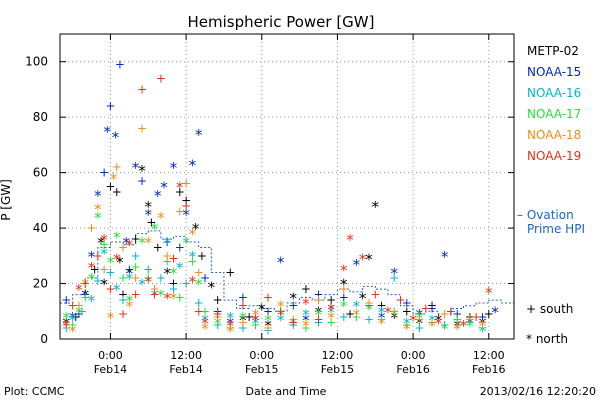  What do you see at coordinates (338, 355) in the screenshot?
I see `x-tick-time-label: 12:00` at bounding box center [338, 355].